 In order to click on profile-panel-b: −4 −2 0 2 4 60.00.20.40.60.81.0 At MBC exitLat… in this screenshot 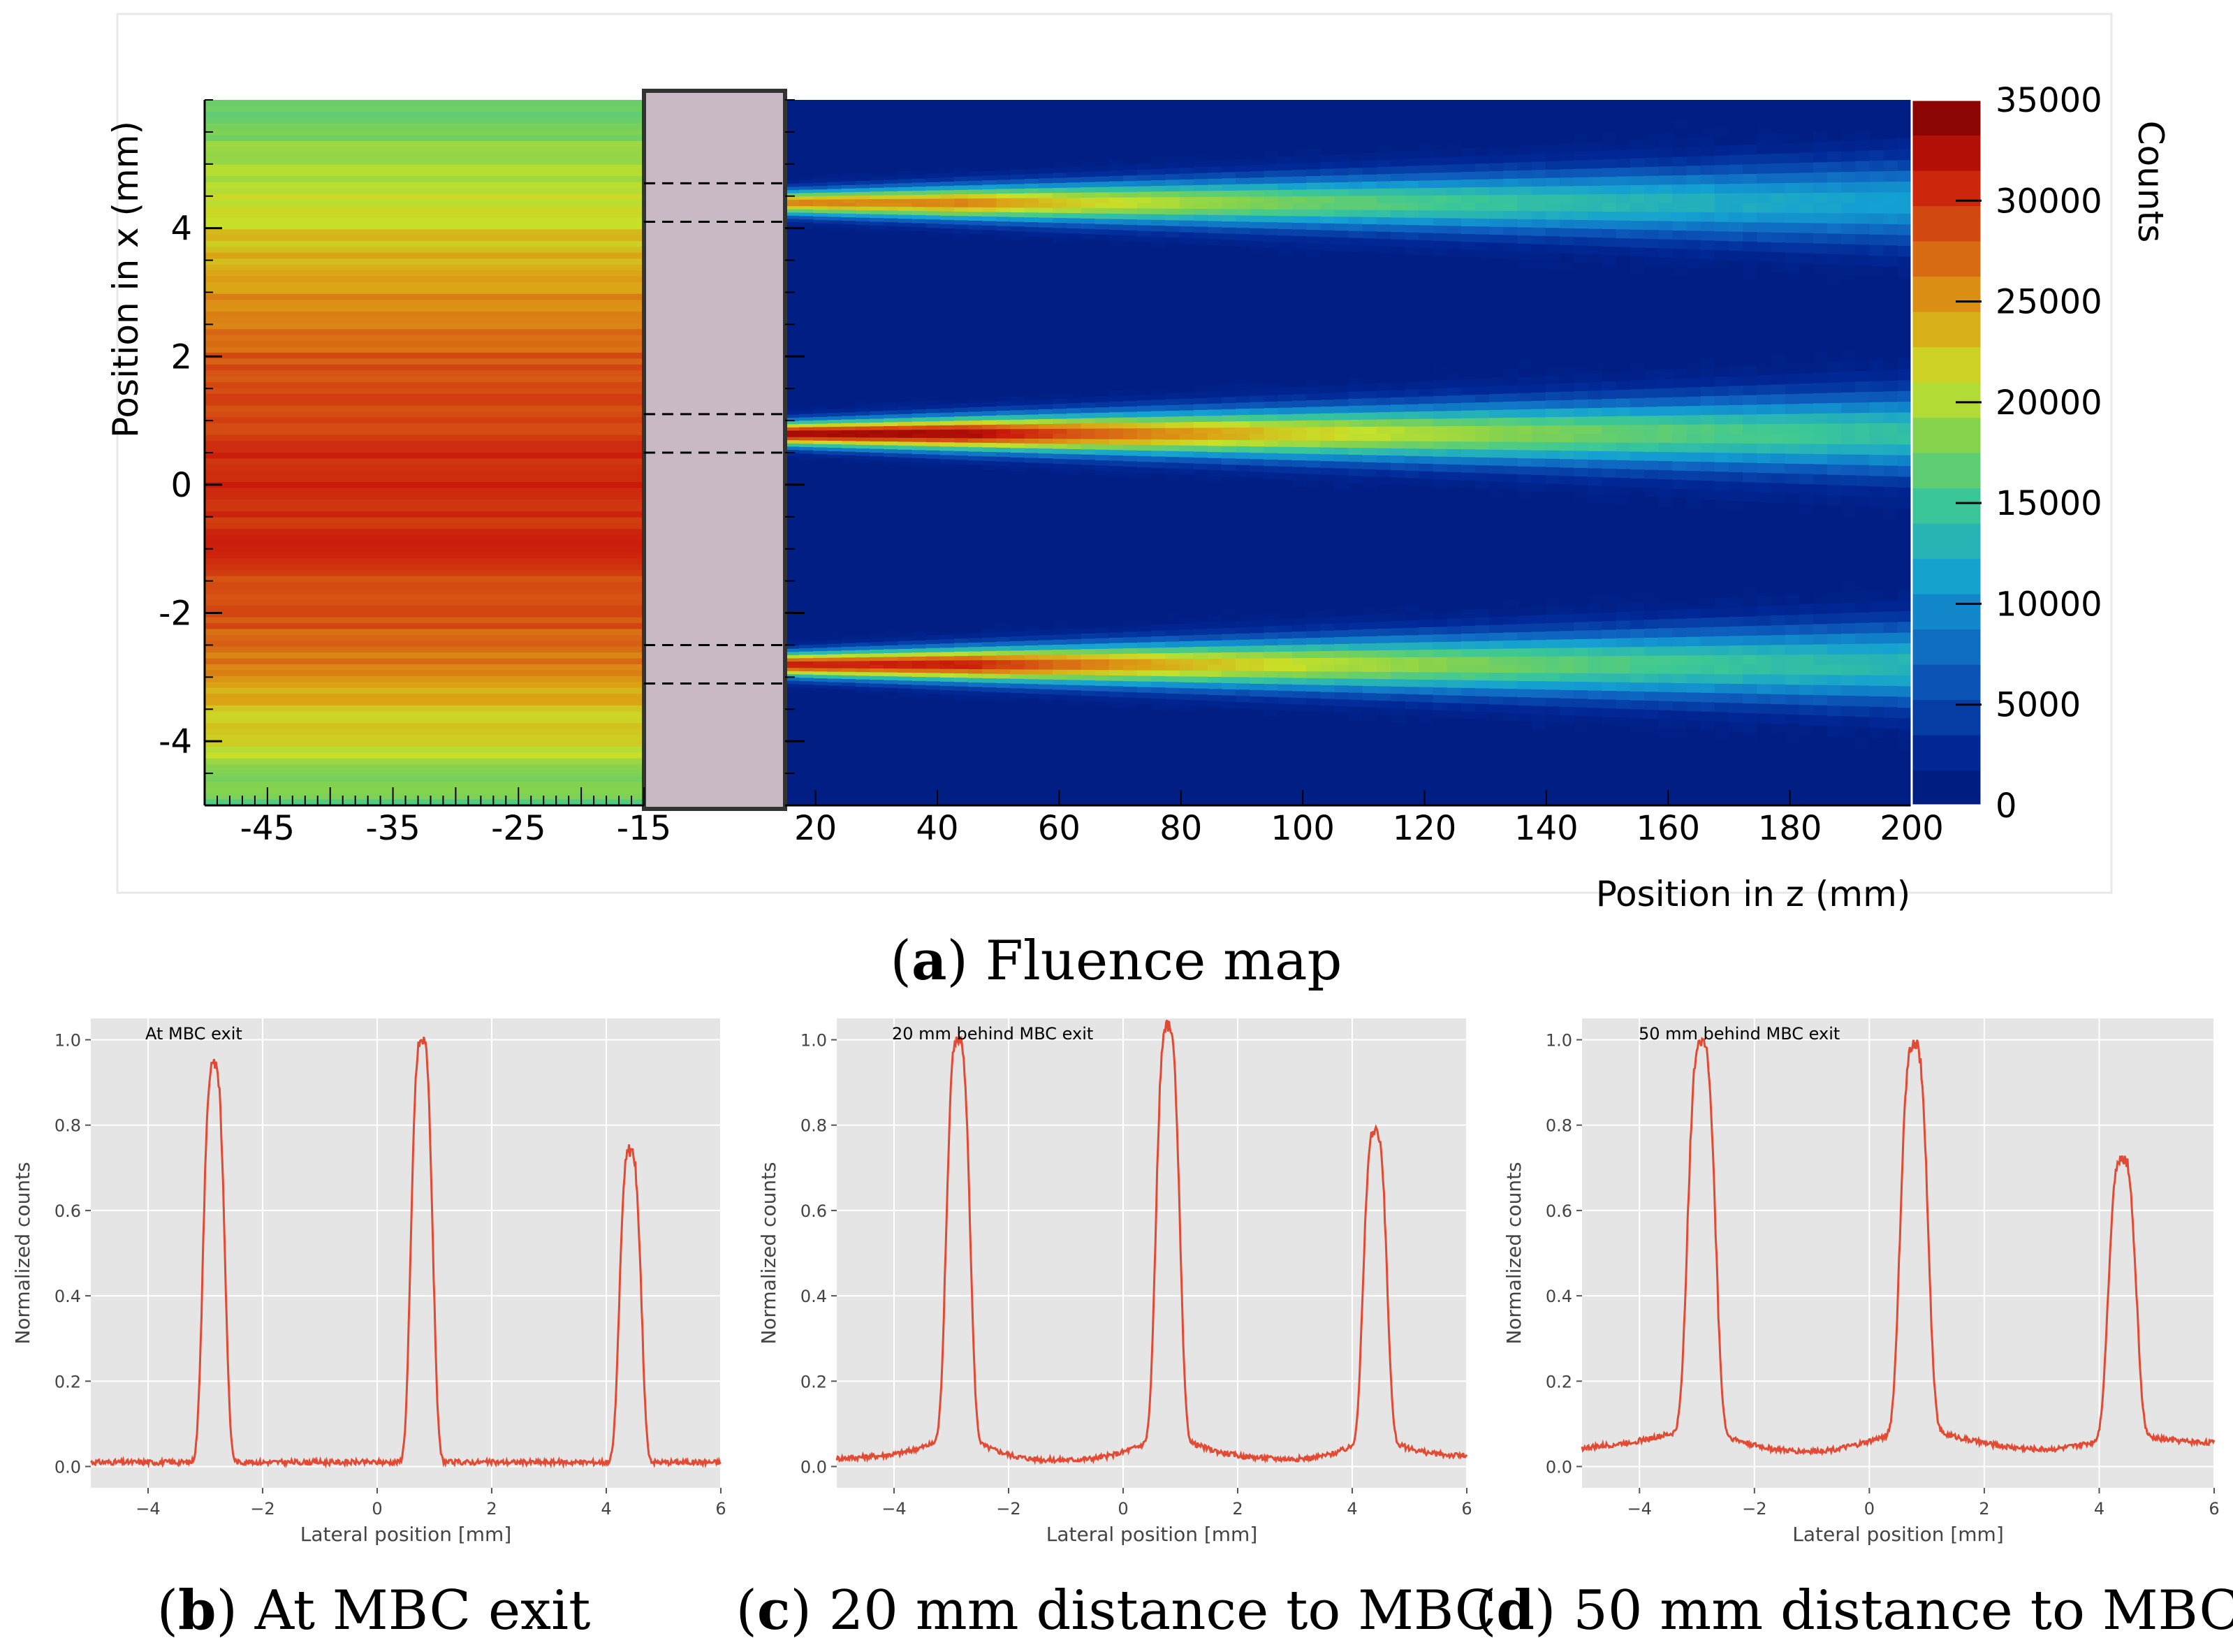, I will do `click(368, 1282)`.